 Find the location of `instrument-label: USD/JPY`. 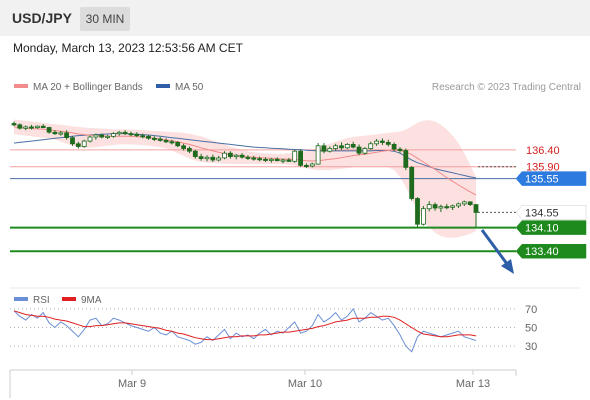

instrument-label: USD/JPY is located at coordinates (42, 18).